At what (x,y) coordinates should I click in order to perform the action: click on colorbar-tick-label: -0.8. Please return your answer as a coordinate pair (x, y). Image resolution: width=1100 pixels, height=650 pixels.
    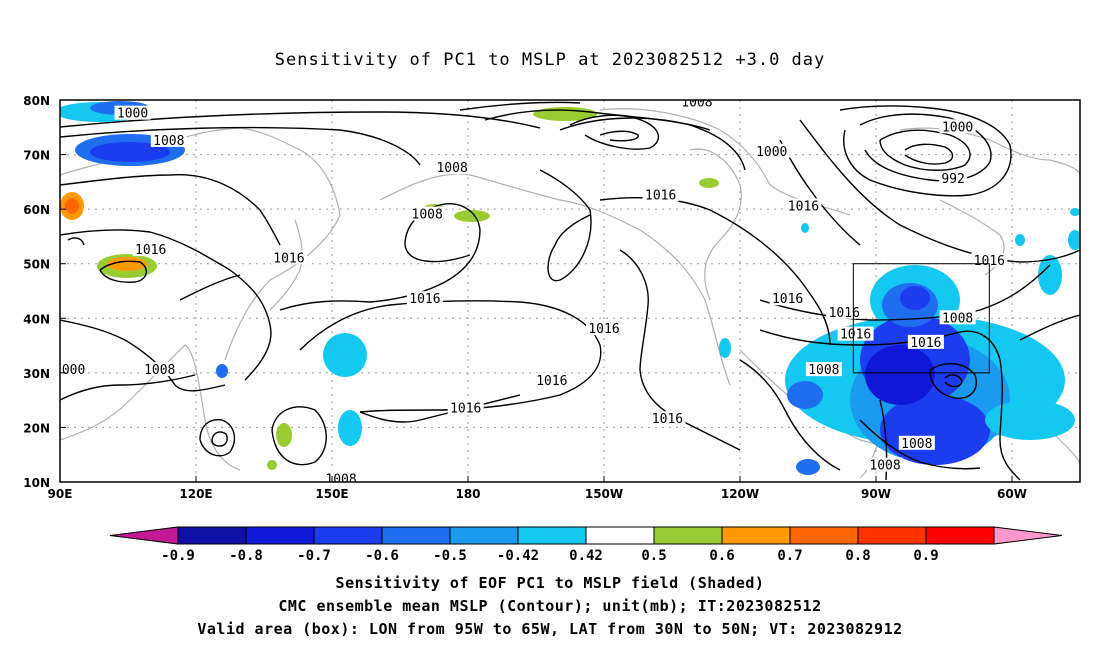
    Looking at the image, I should click on (246, 556).